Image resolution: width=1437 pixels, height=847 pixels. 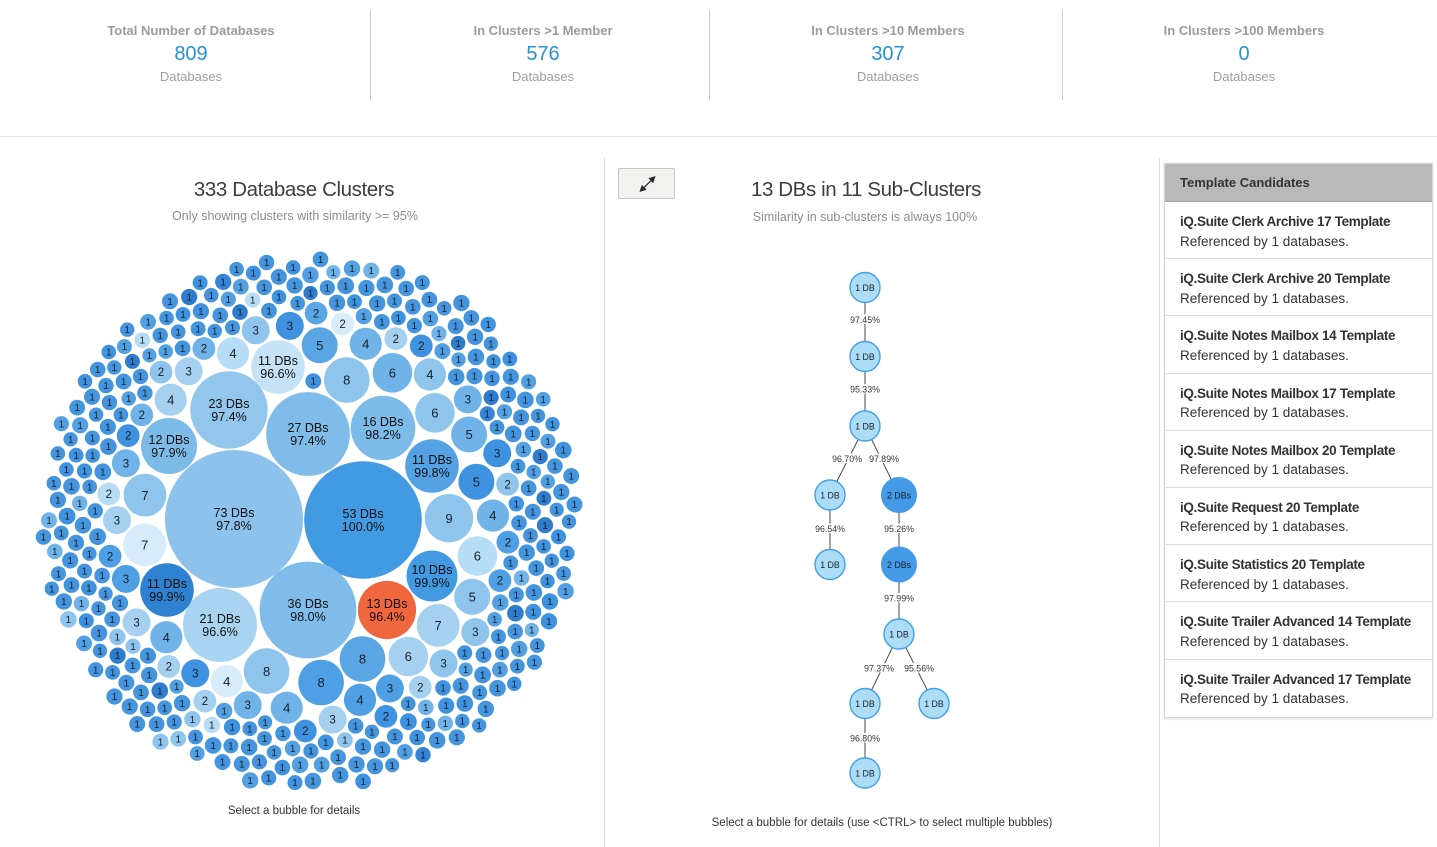 What do you see at coordinates (476, 481) in the screenshot?
I see `svg-text: 5` at bounding box center [476, 481].